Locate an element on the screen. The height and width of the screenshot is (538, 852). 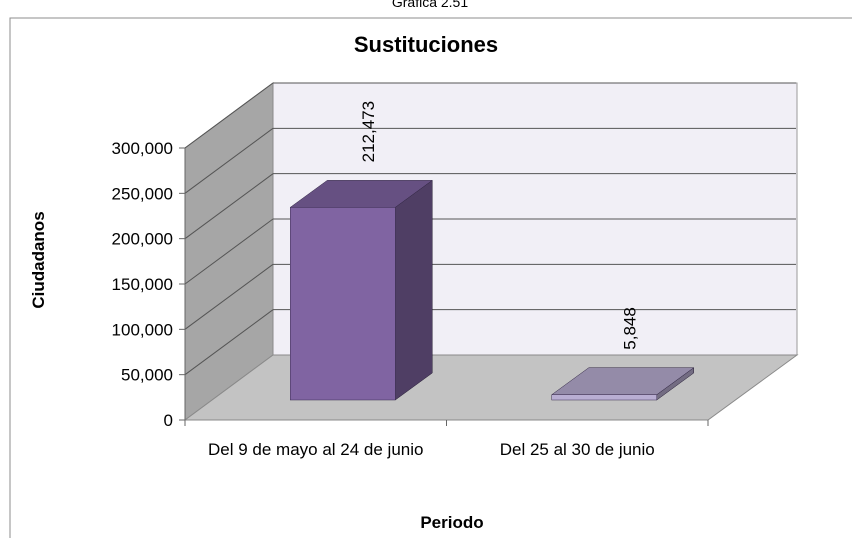
y-tick-label: 300,000 is located at coordinates (142, 148).